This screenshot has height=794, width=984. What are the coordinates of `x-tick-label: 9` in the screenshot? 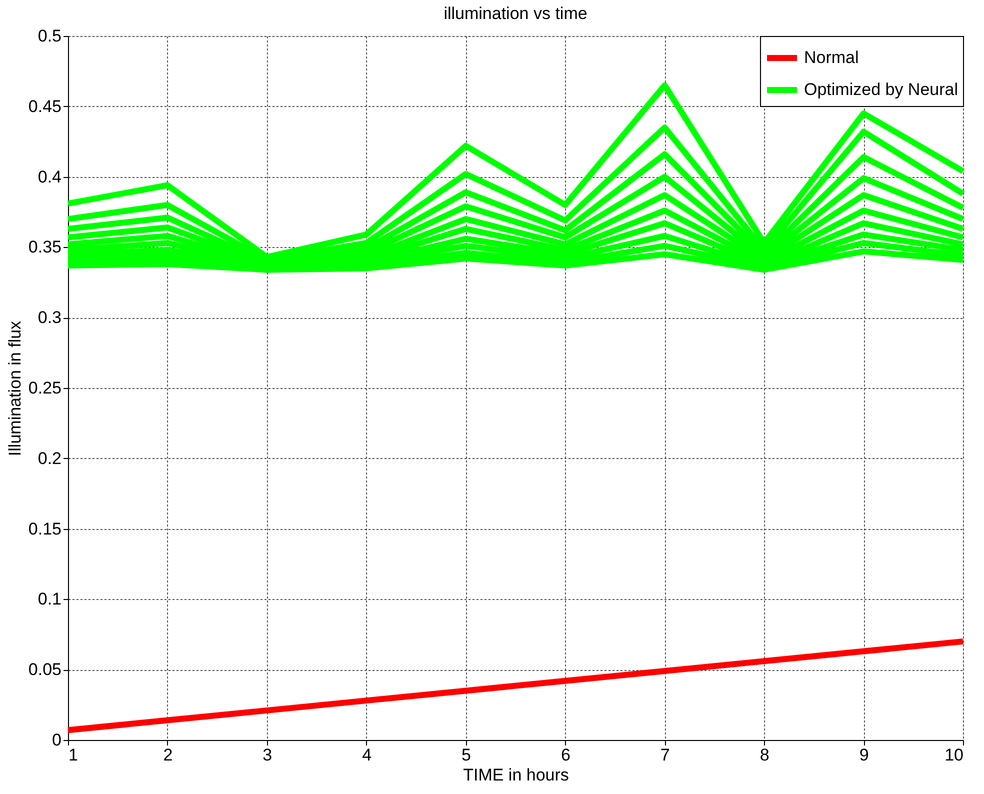 It's located at (864, 755).